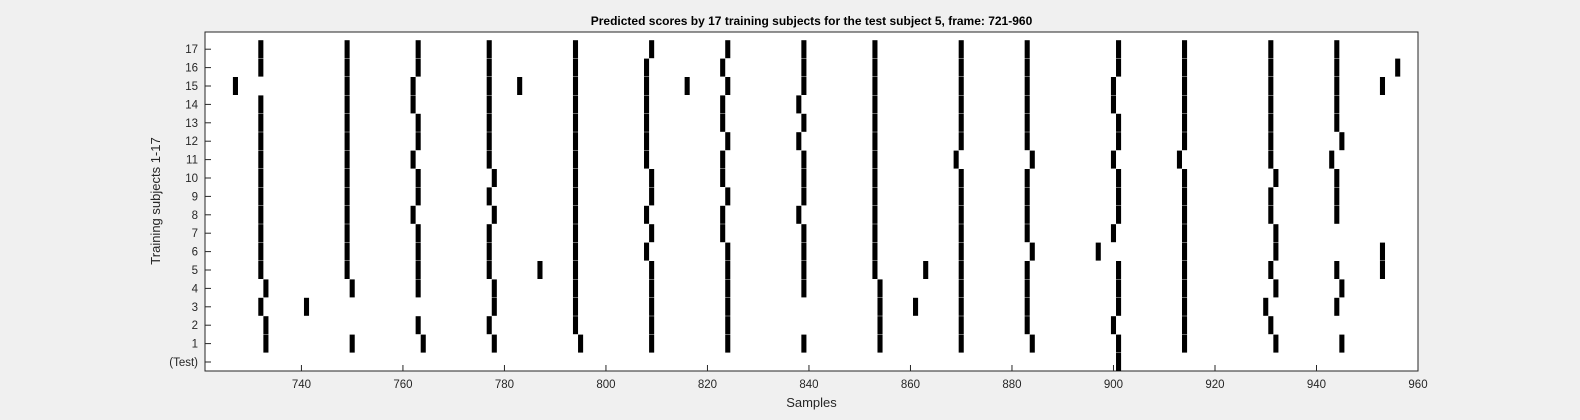 The height and width of the screenshot is (420, 1580). What do you see at coordinates (183, 363) in the screenshot?
I see `y-tick-label-test: (Test)` at bounding box center [183, 363].